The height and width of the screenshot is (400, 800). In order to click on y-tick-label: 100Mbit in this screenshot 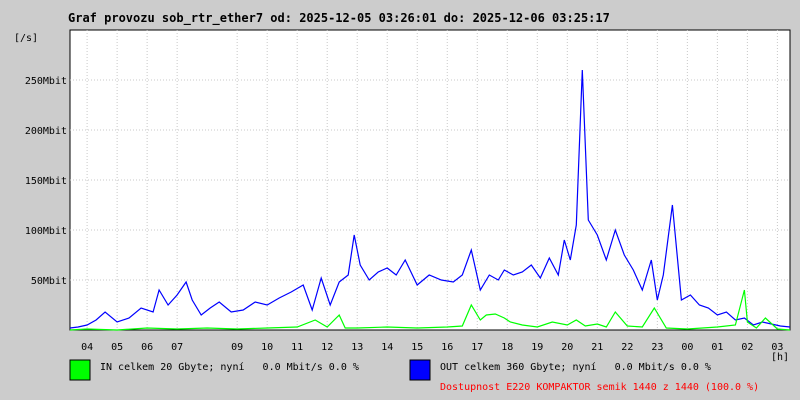, I will do `click(46, 231)`.